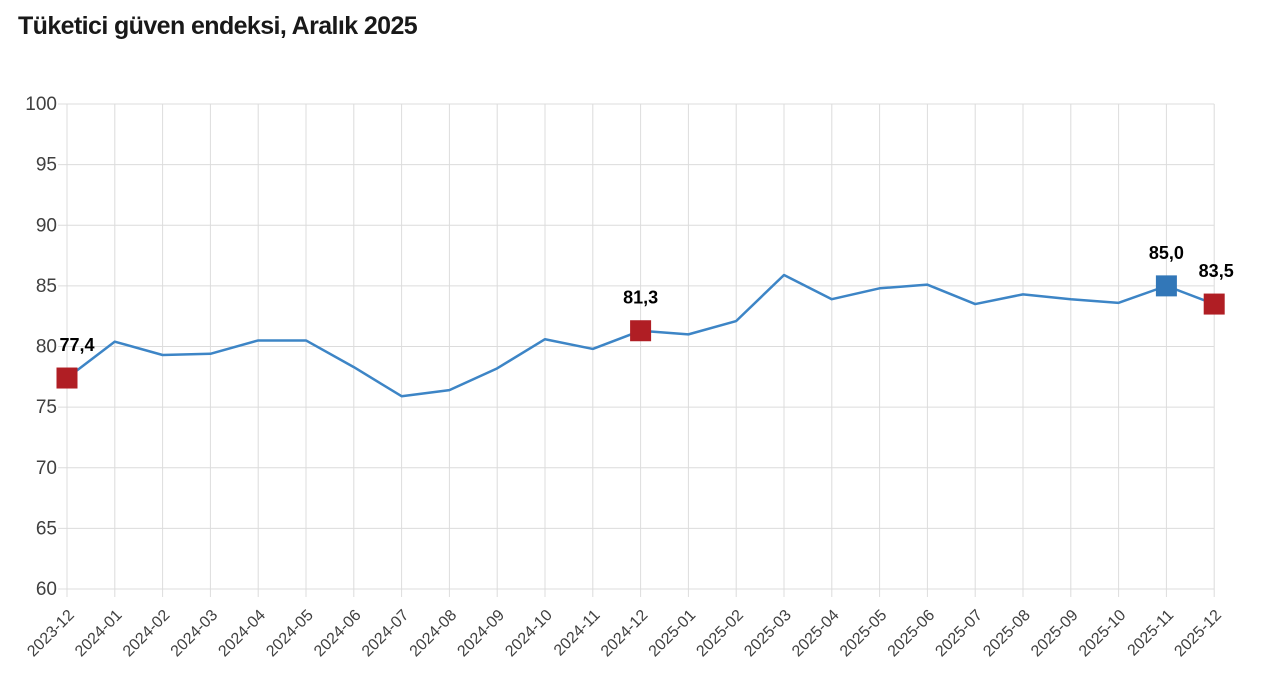 This screenshot has height=695, width=1267. Describe the element at coordinates (99, 634) in the screenshot. I see `x-axis-label: 2024-01` at that location.